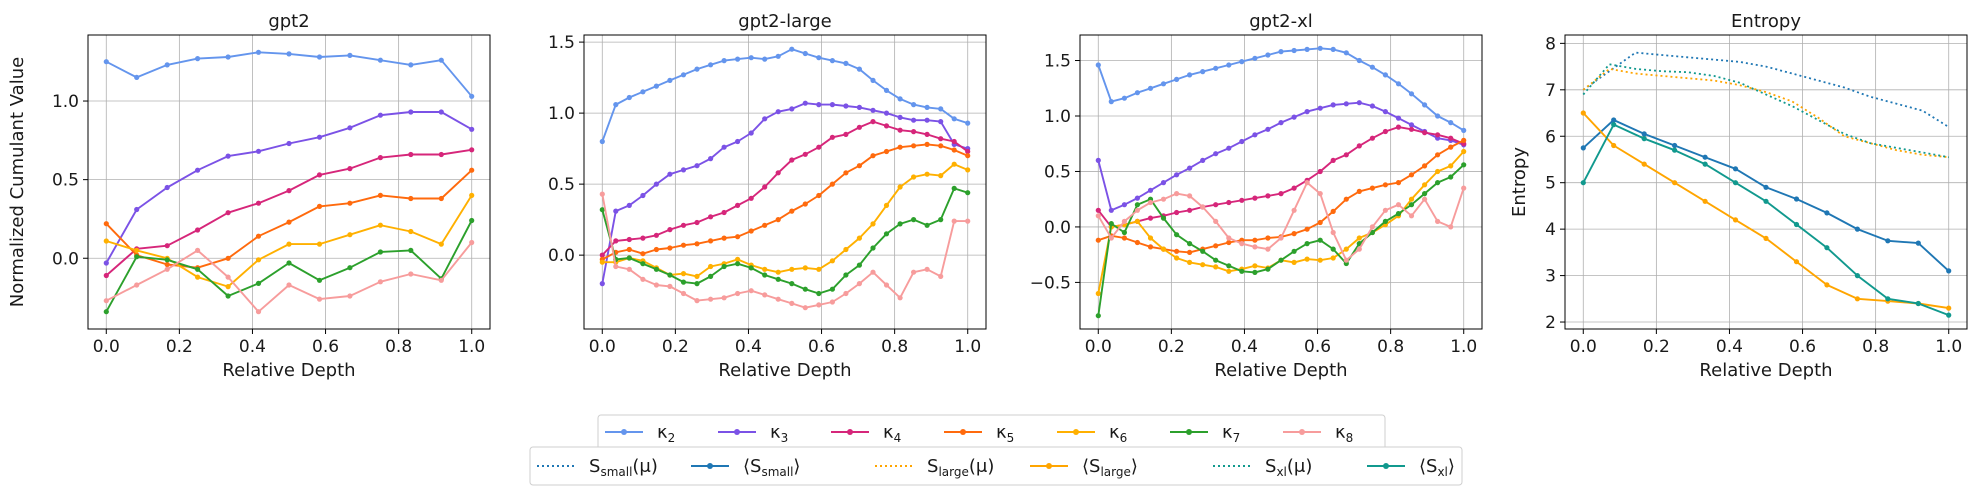 Image resolution: width=1982 pixels, height=496 pixels. Describe the element at coordinates (65, 102) in the screenshot. I see `y-tick-label: 1.0` at that location.